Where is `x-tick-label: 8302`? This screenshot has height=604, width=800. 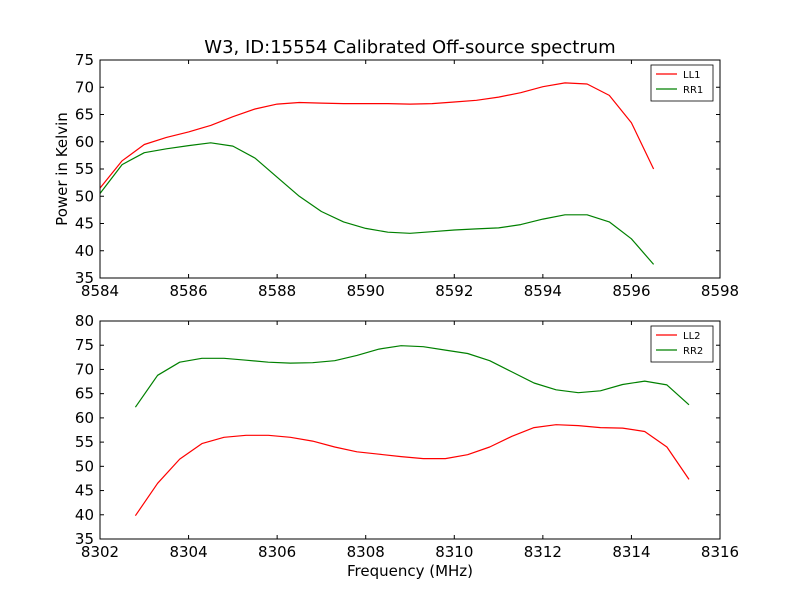 x-tick-label: 8302 is located at coordinates (100, 552).